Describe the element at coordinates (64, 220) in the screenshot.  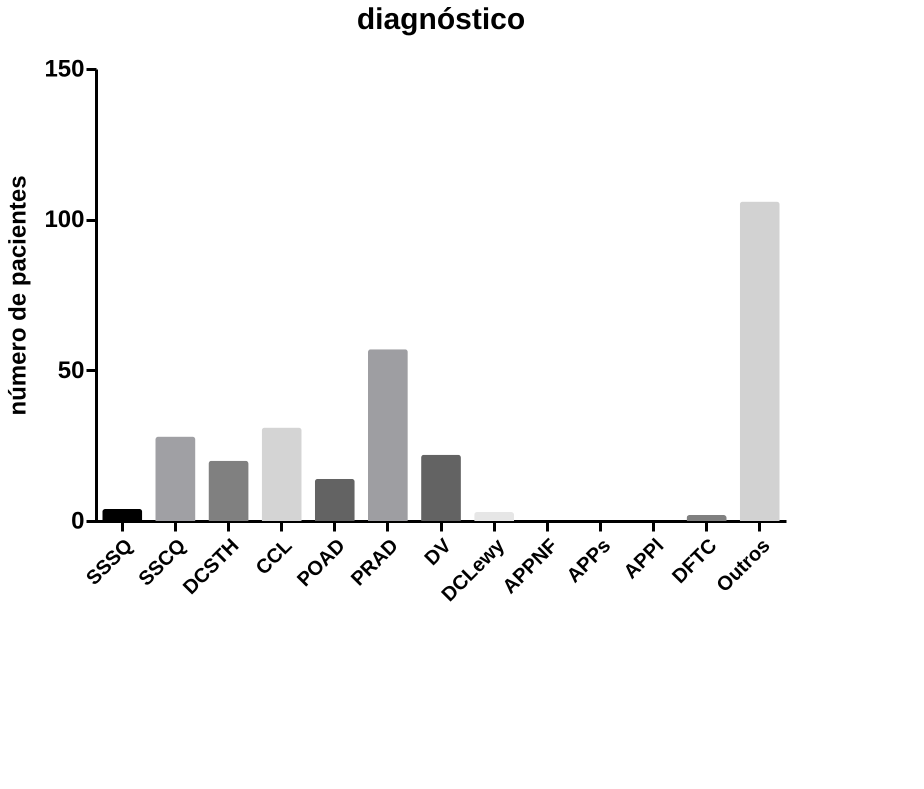
I see `y-tick-label: 100` at that location.